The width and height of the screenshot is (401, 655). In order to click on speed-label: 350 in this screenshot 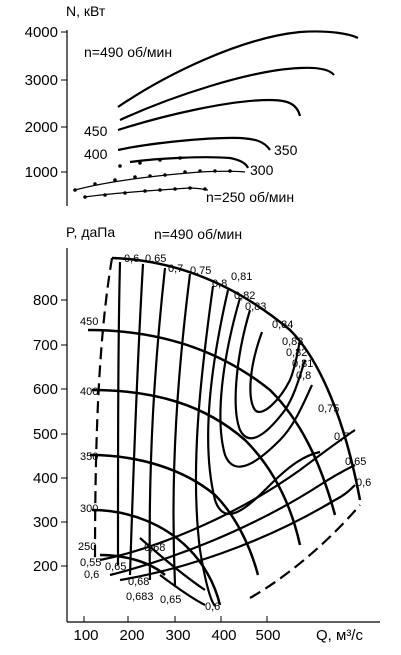, I will do `click(89, 457)`.